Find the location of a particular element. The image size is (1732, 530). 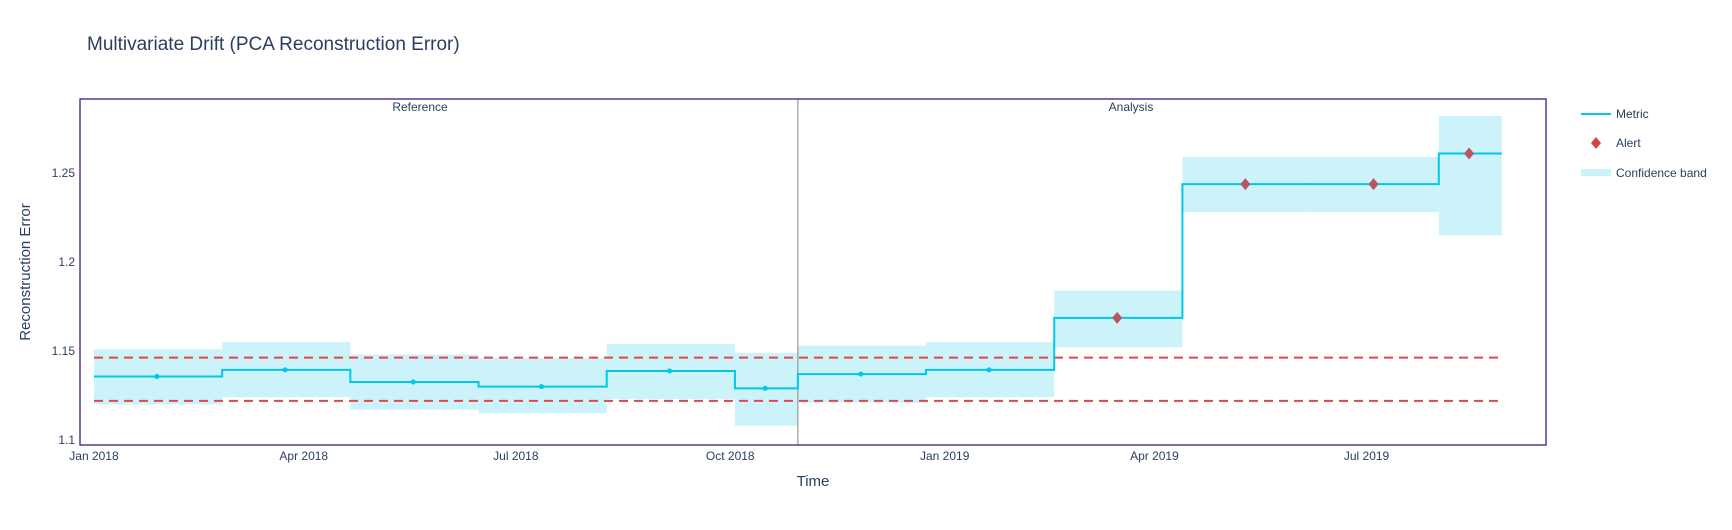

period-label-analysis: Analysis is located at coordinates (1131, 107).